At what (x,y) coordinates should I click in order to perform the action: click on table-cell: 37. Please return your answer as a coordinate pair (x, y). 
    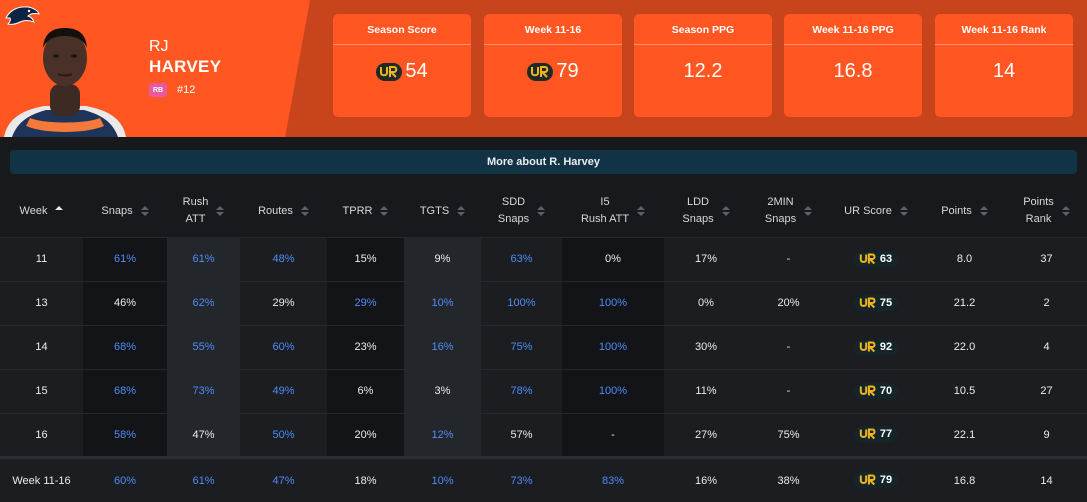
    Looking at the image, I should click on (1046, 259).